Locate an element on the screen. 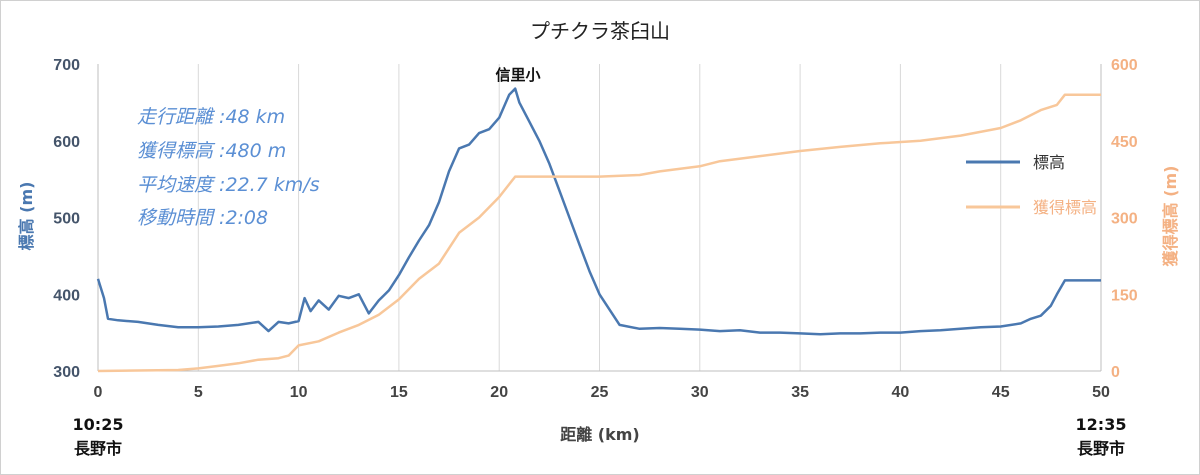 Image resolution: width=1200 pixels, height=475 pixels. y2-axis-title: 獲得標高 (m) is located at coordinates (1170, 216).